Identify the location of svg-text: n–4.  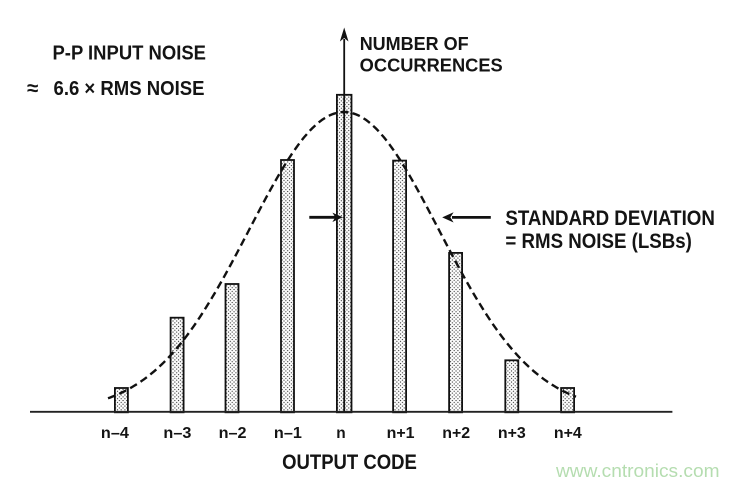
(115, 433).